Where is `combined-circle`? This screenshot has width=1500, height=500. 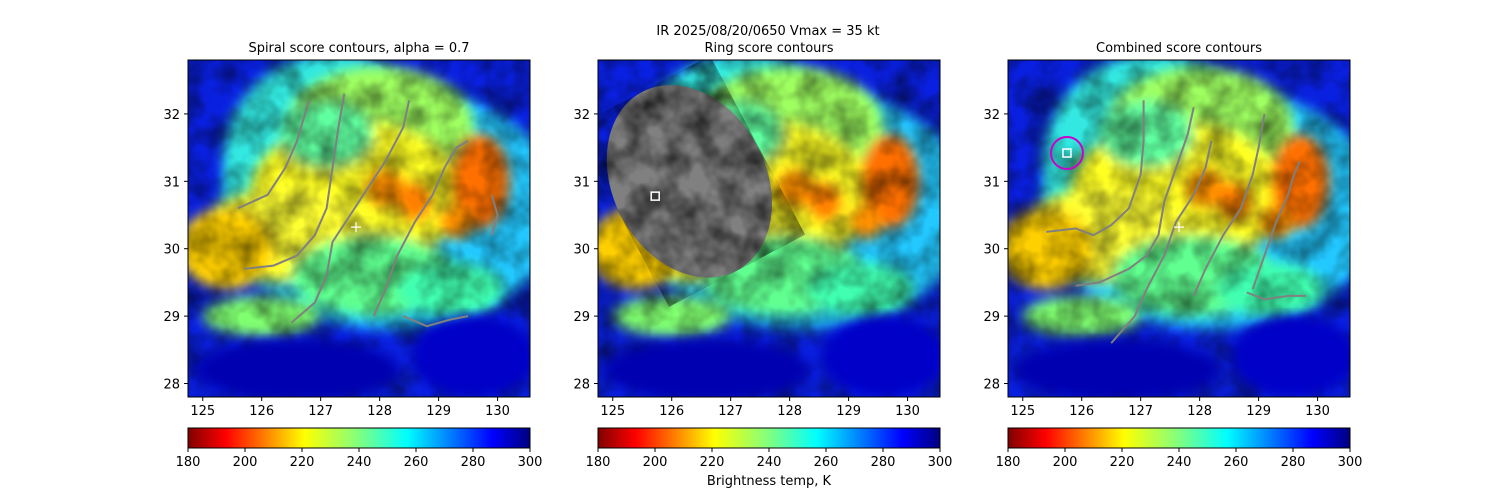 combined-circle is located at coordinates (1066, 153).